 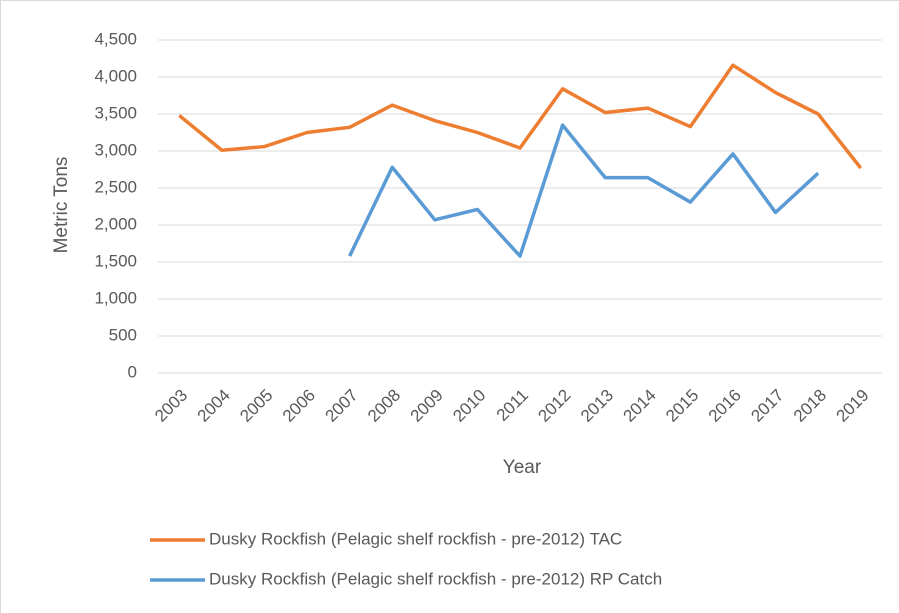 I want to click on x-axis-label: Year, so click(x=522, y=467).